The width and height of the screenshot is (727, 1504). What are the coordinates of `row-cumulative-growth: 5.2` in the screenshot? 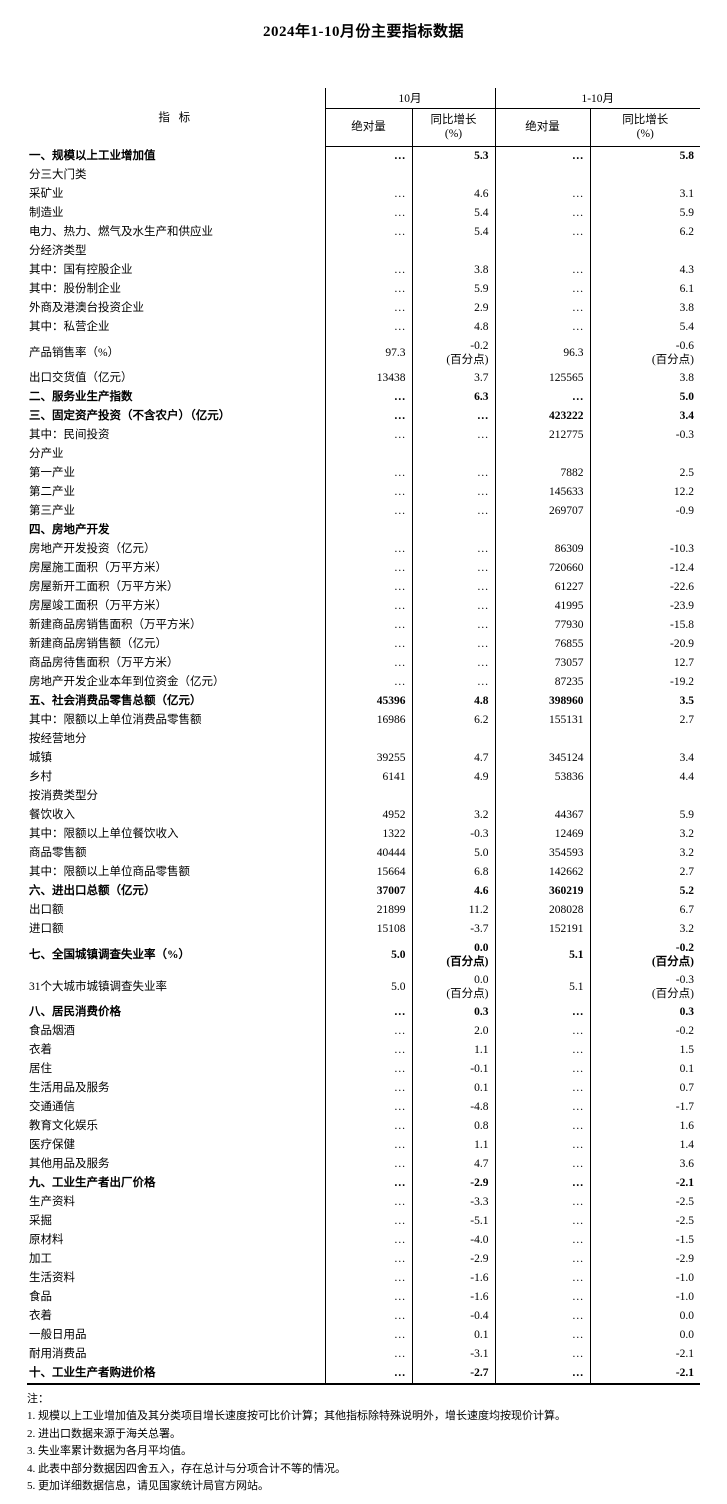 It's located at (686, 890).